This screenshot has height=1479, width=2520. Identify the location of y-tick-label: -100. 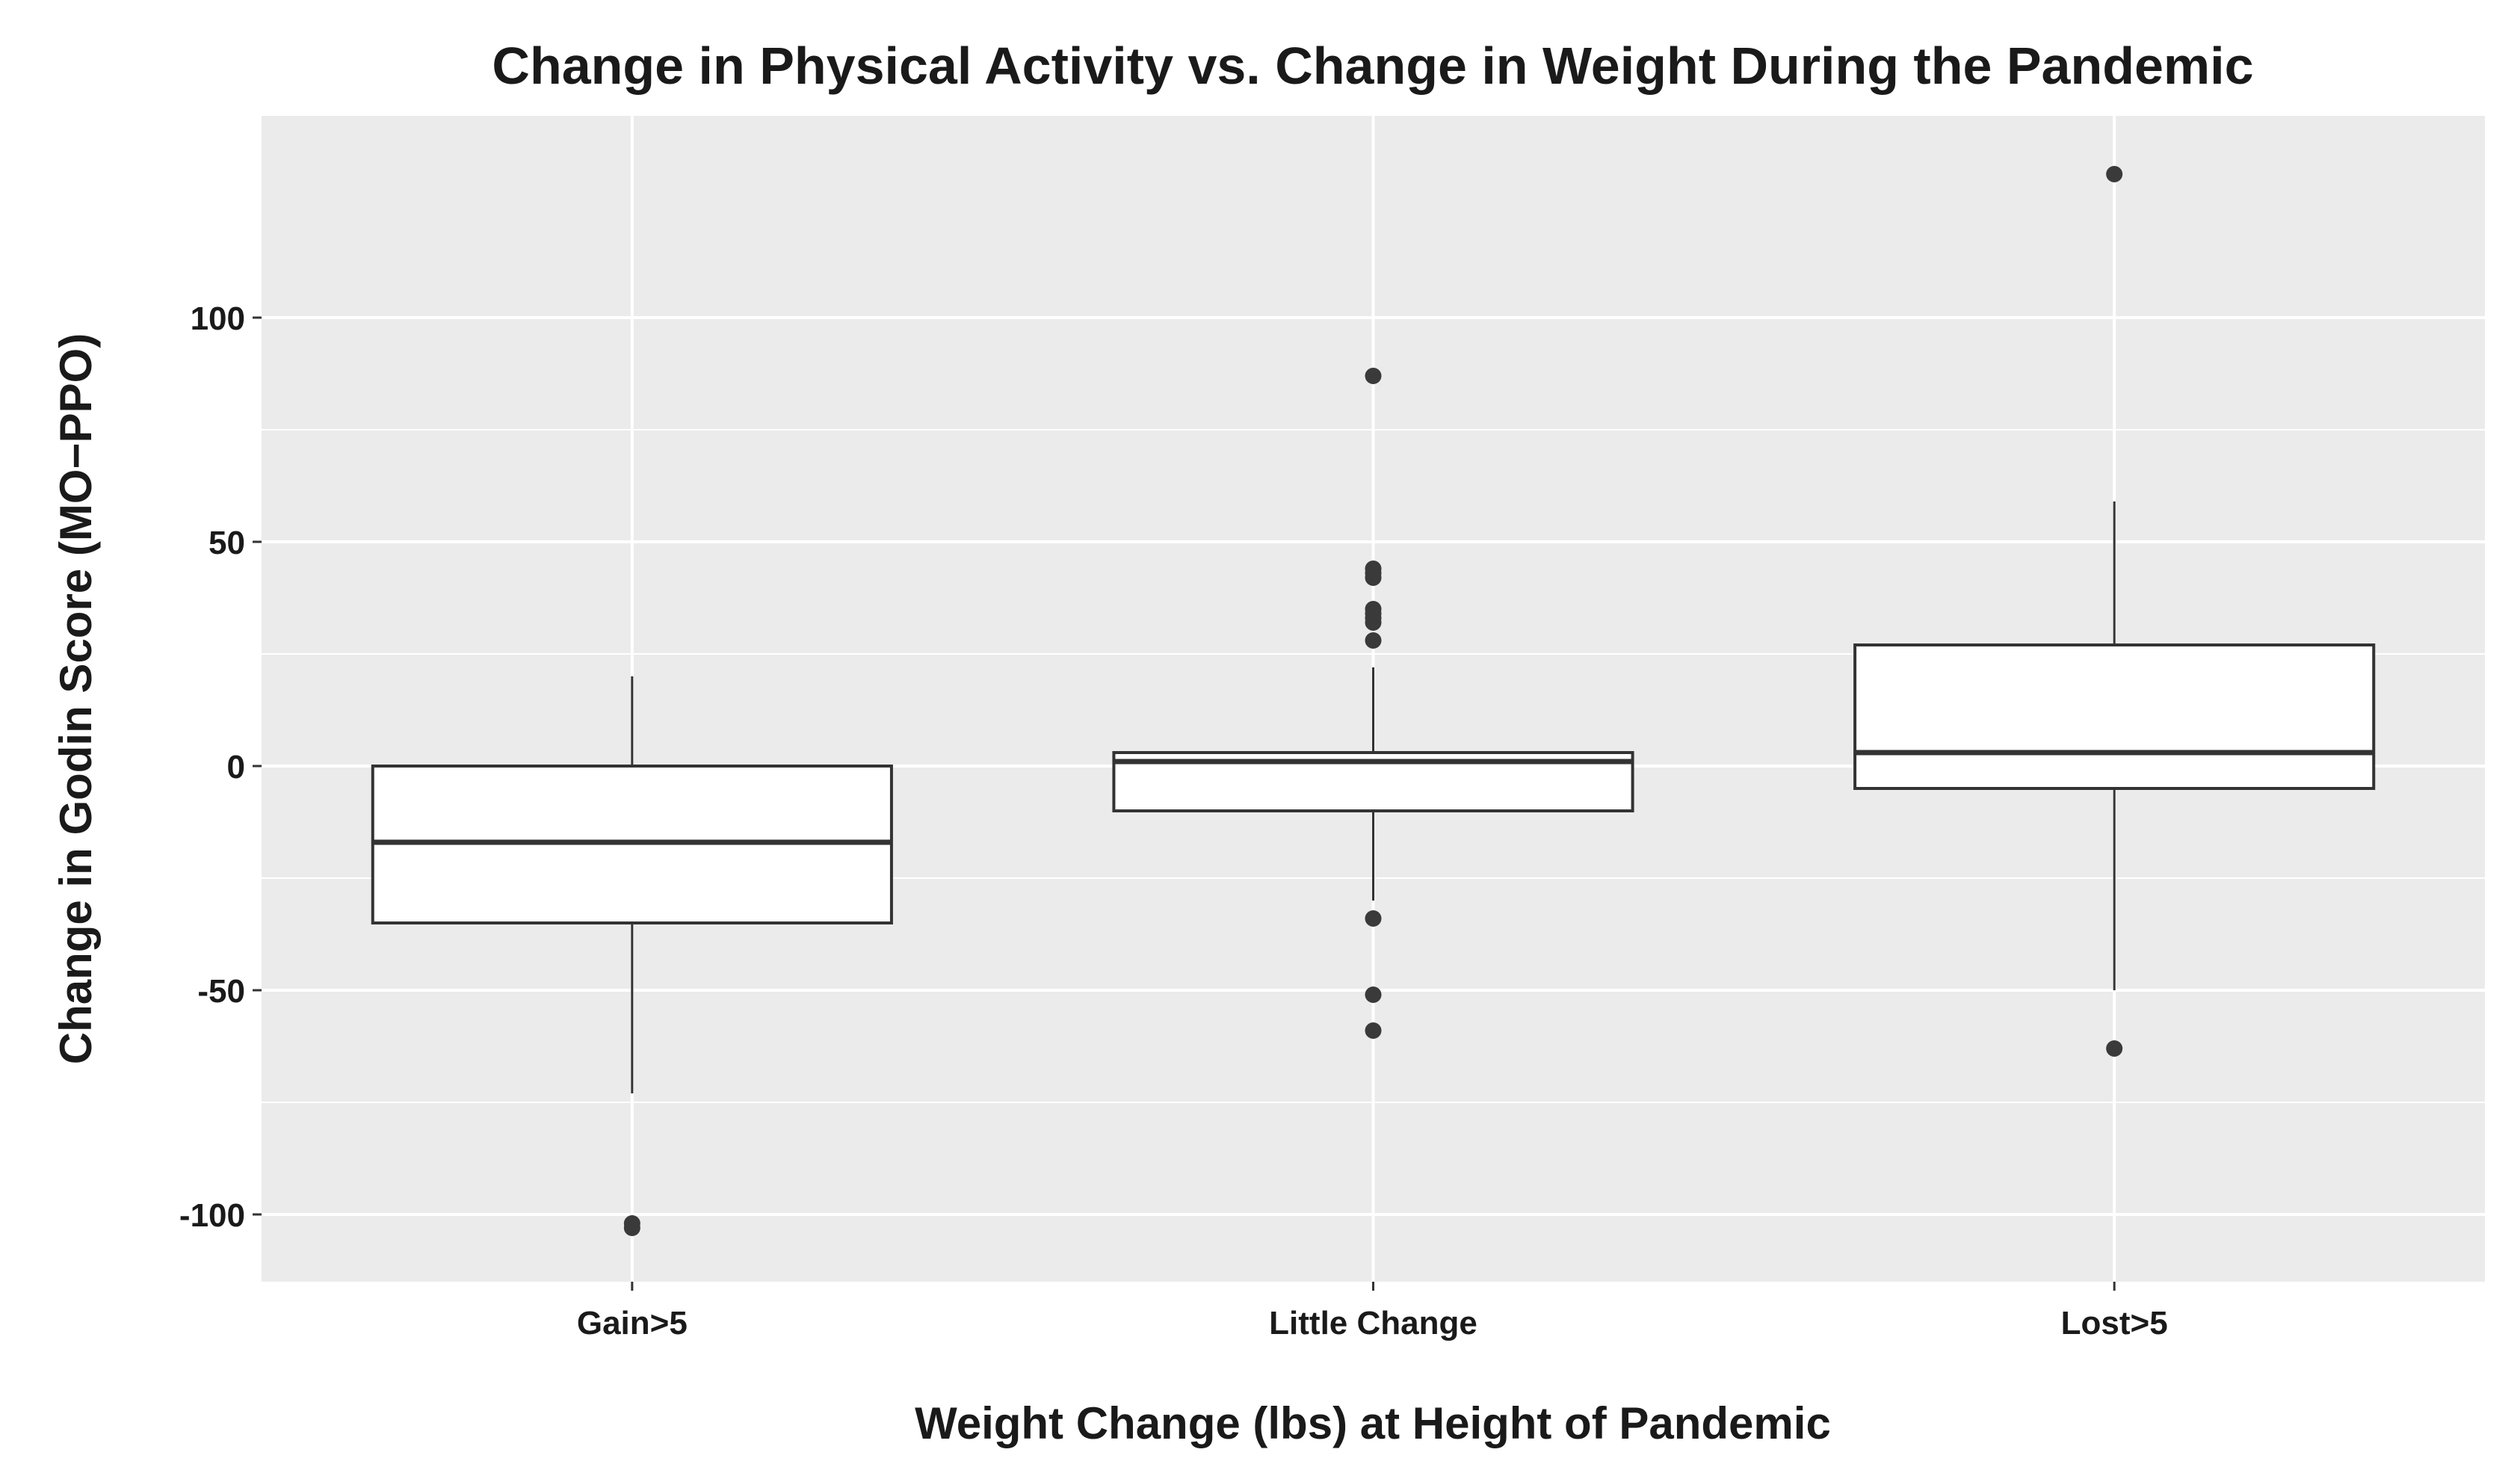
(212, 1215).